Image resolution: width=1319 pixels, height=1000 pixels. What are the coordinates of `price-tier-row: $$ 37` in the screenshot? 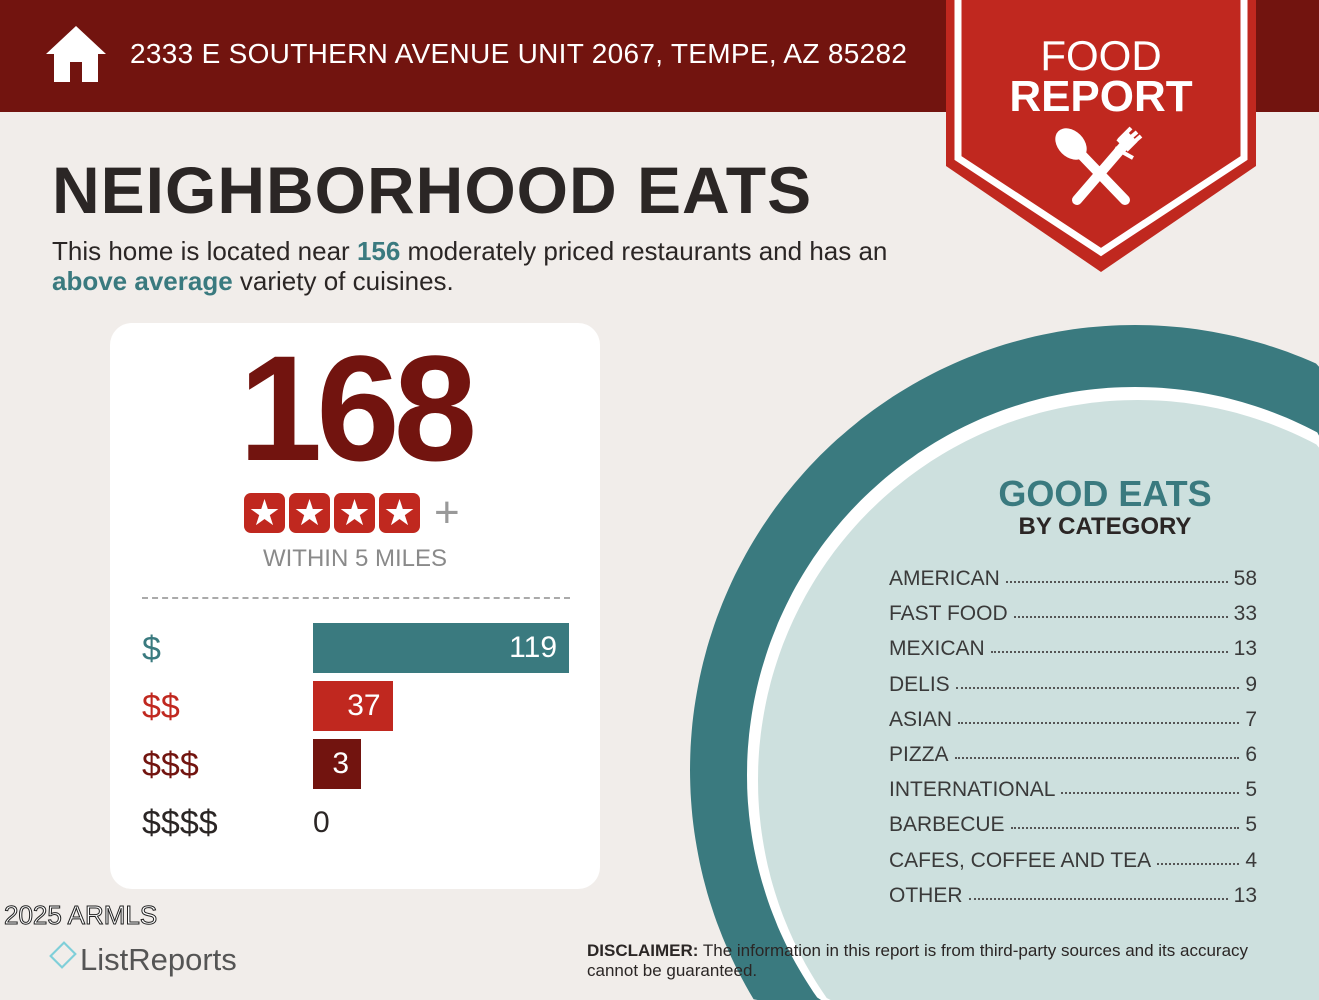 It's located at (357, 706).